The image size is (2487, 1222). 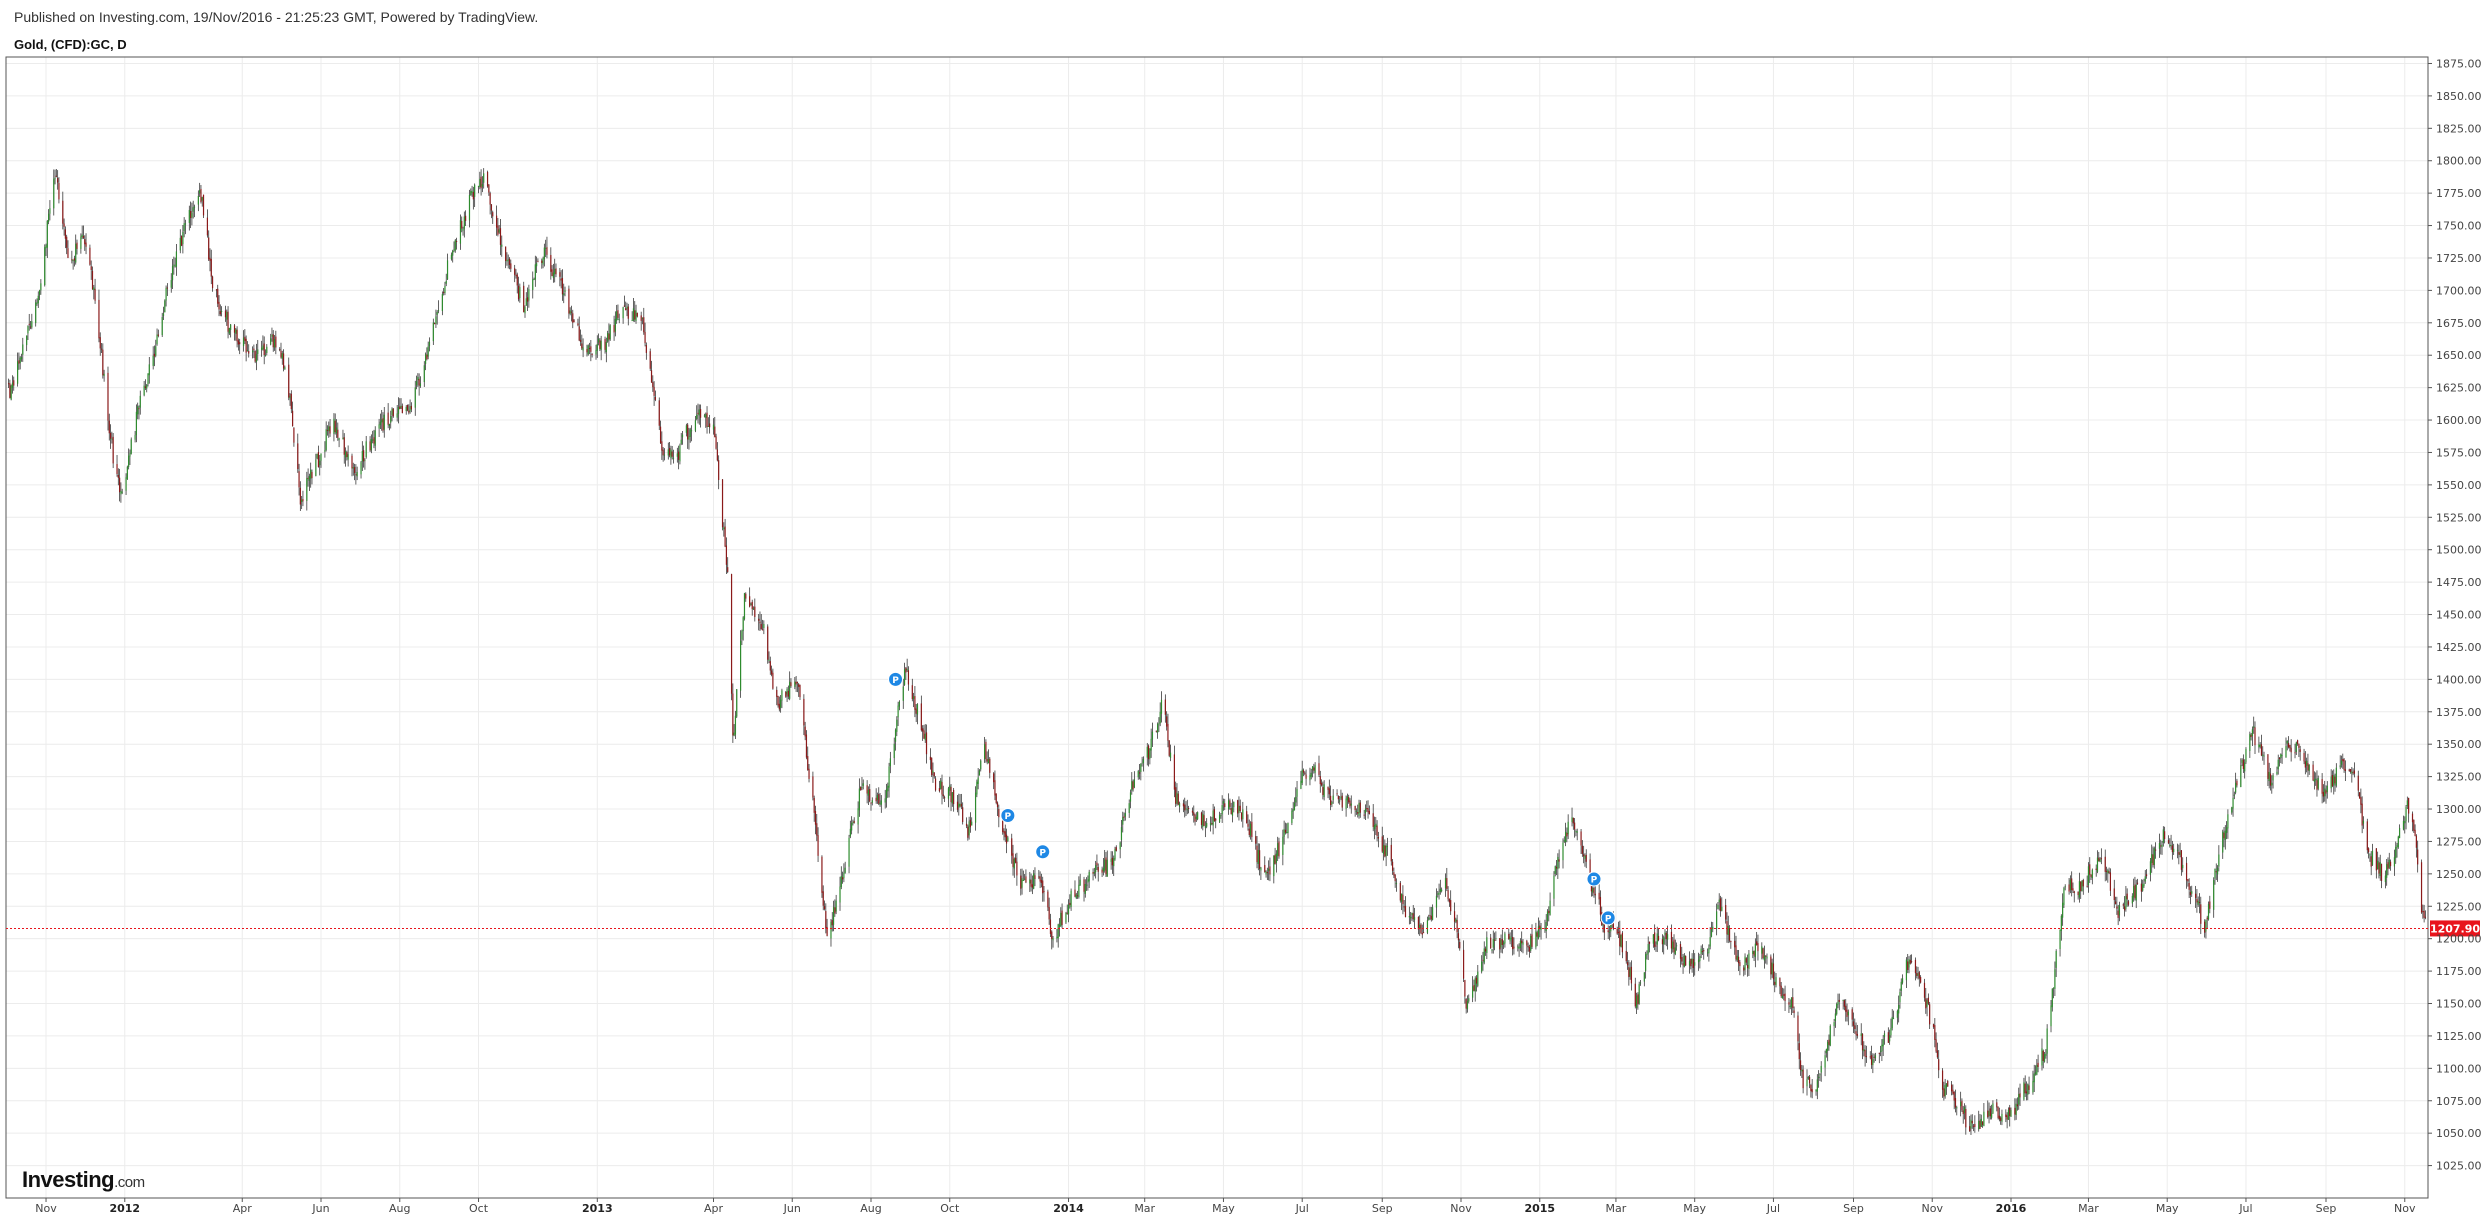 What do you see at coordinates (2459, 1101) in the screenshot?
I see `y-tick-label: 1075.00` at bounding box center [2459, 1101].